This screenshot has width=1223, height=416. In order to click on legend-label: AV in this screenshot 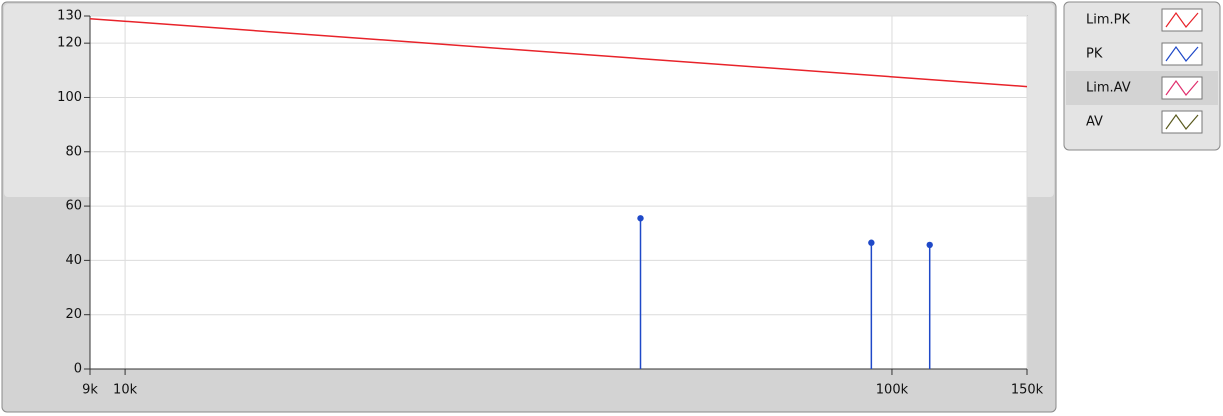, I will do `click(1094, 122)`.